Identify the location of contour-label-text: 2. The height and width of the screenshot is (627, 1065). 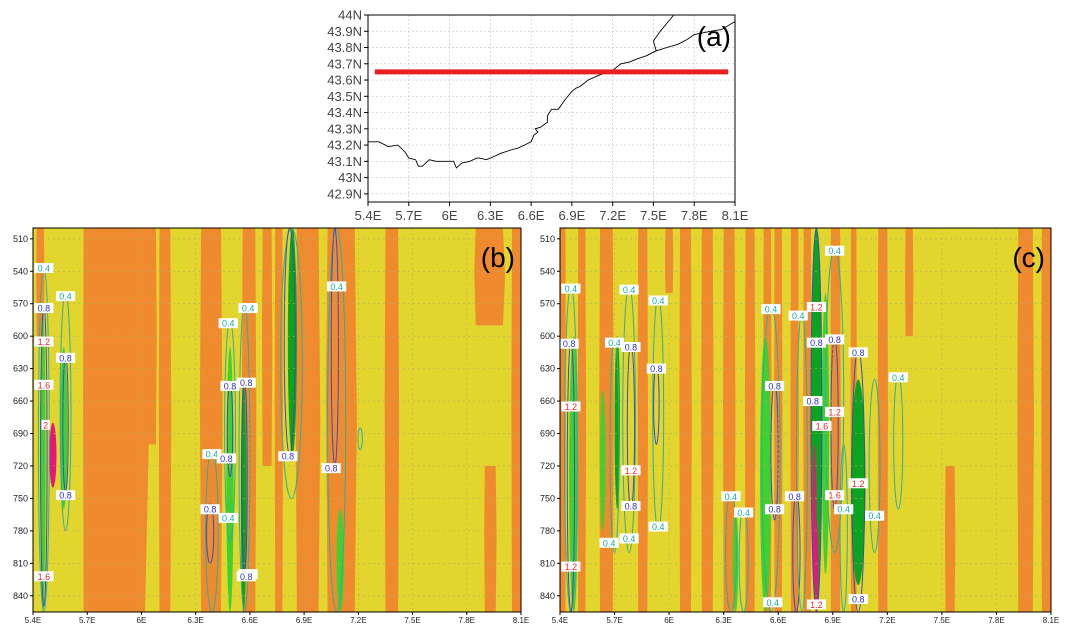
(45, 425).